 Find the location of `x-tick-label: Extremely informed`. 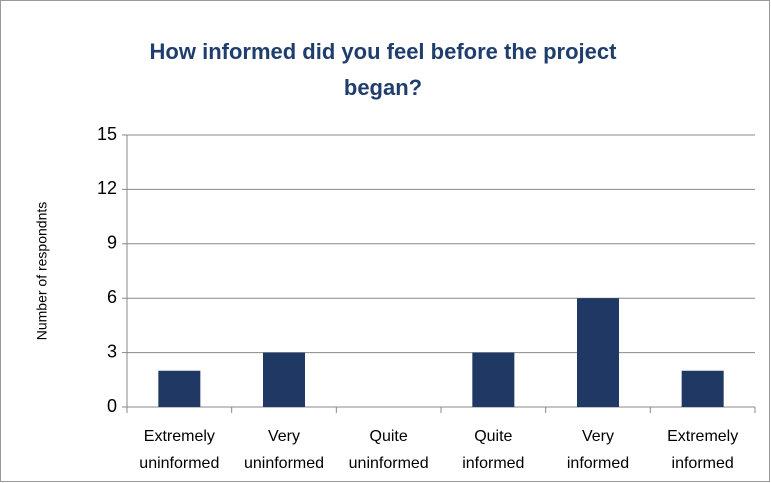

x-tick-label: Extremely informed is located at coordinates (702, 450).